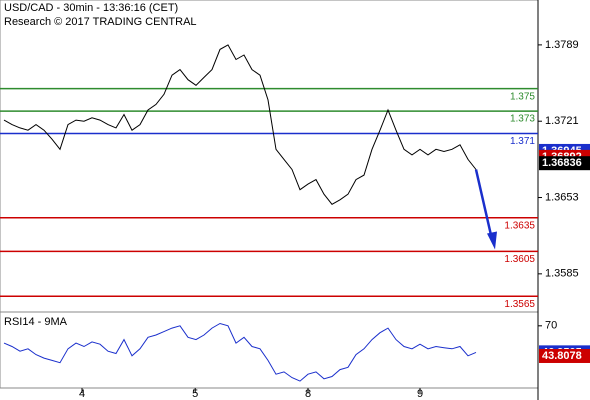 Image resolution: width=590 pixels, height=400 pixels. What do you see at coordinates (82, 394) in the screenshot?
I see `x-tick-label: 4` at bounding box center [82, 394].